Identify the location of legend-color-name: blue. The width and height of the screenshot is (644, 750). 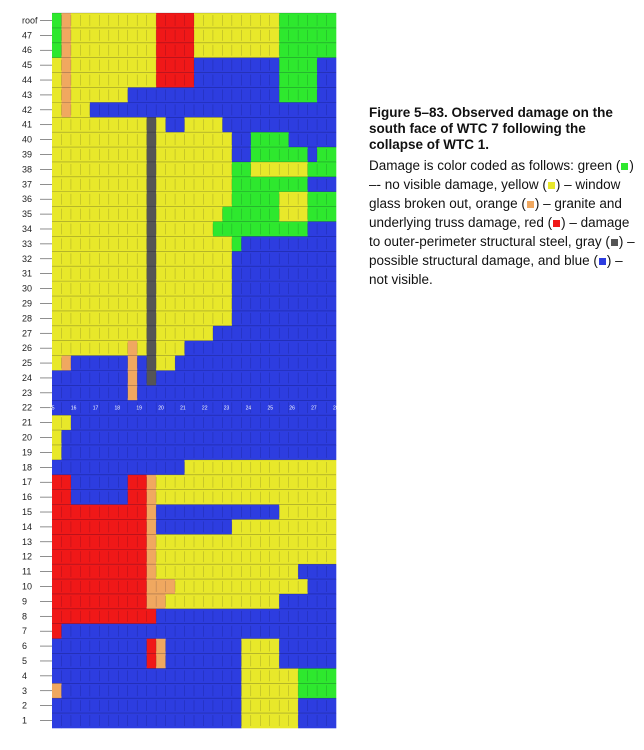
(577, 260).